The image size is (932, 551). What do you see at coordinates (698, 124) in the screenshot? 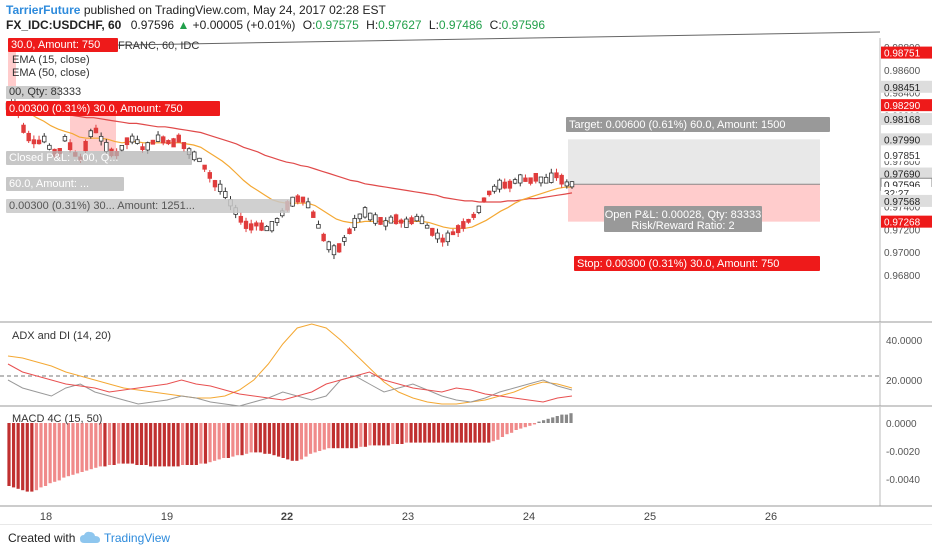
I see `target-label-bg` at bounding box center [698, 124].